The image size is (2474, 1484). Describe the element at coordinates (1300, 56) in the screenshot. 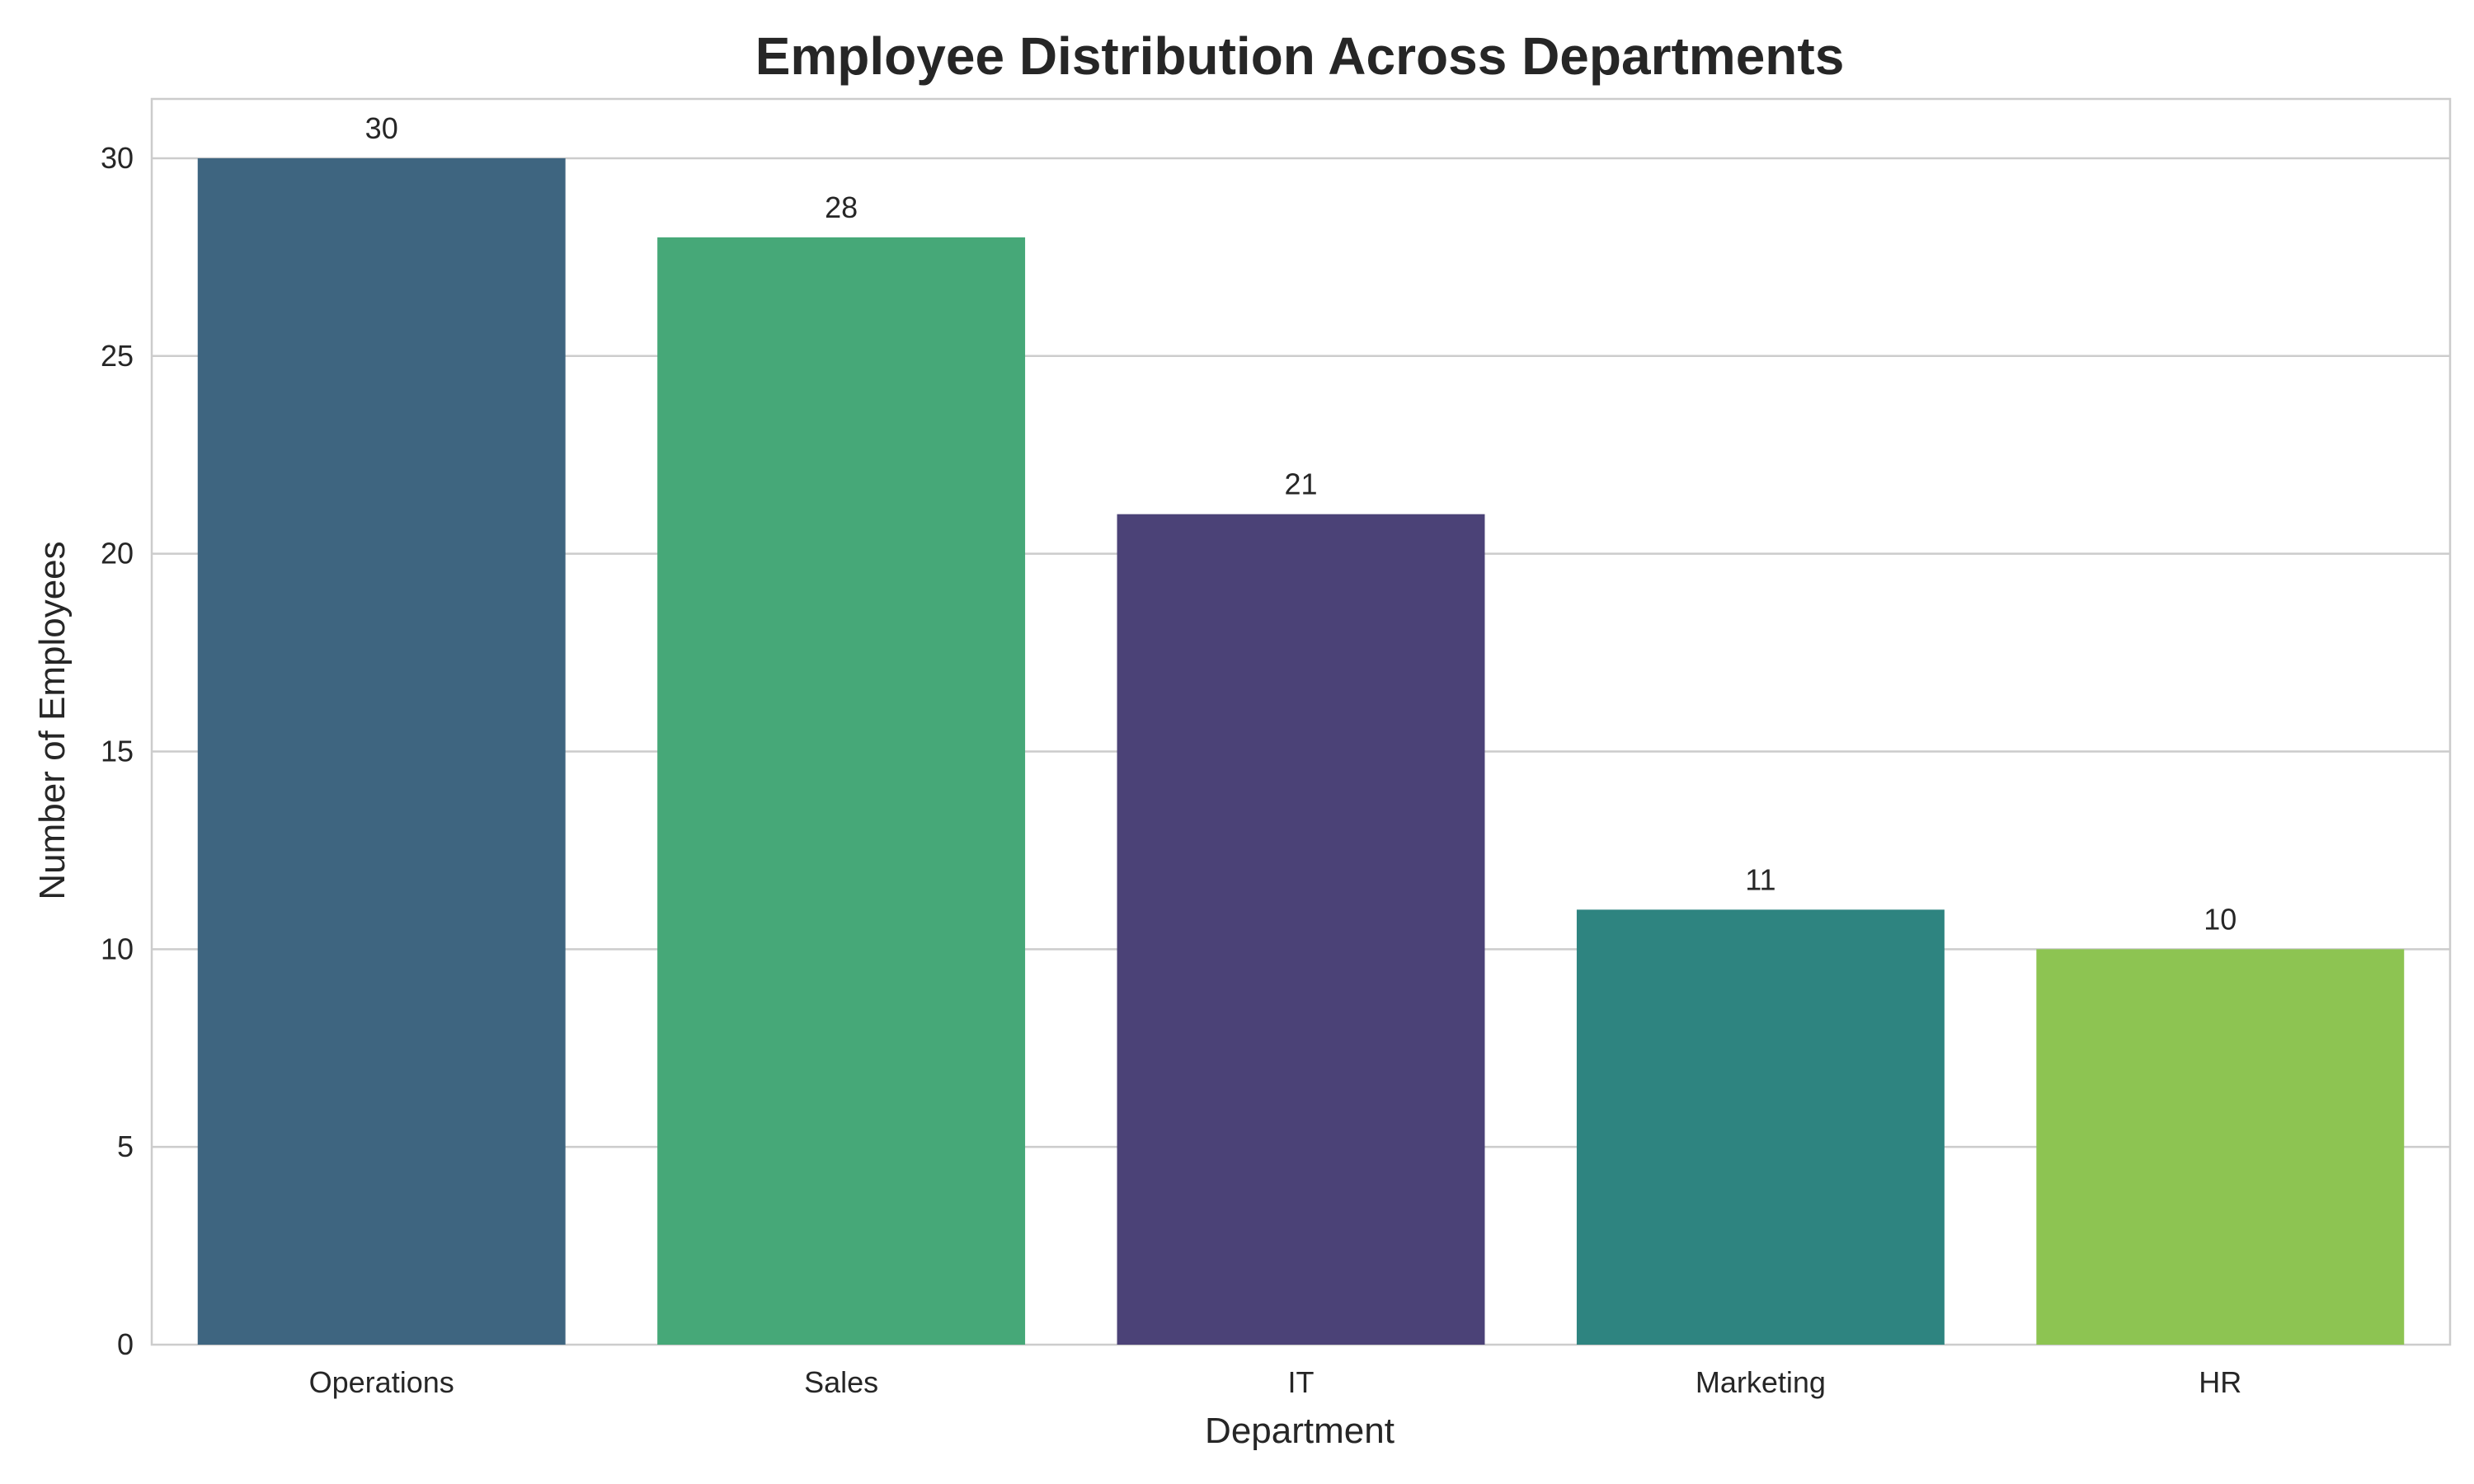

I see `chart-title: Employee Distribution Across Departments` at that location.